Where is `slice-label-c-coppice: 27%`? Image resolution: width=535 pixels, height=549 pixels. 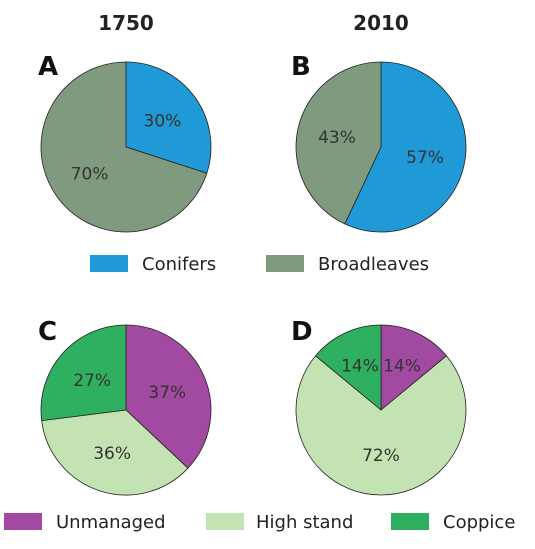 slice-label-c-coppice: 27% is located at coordinates (92, 381).